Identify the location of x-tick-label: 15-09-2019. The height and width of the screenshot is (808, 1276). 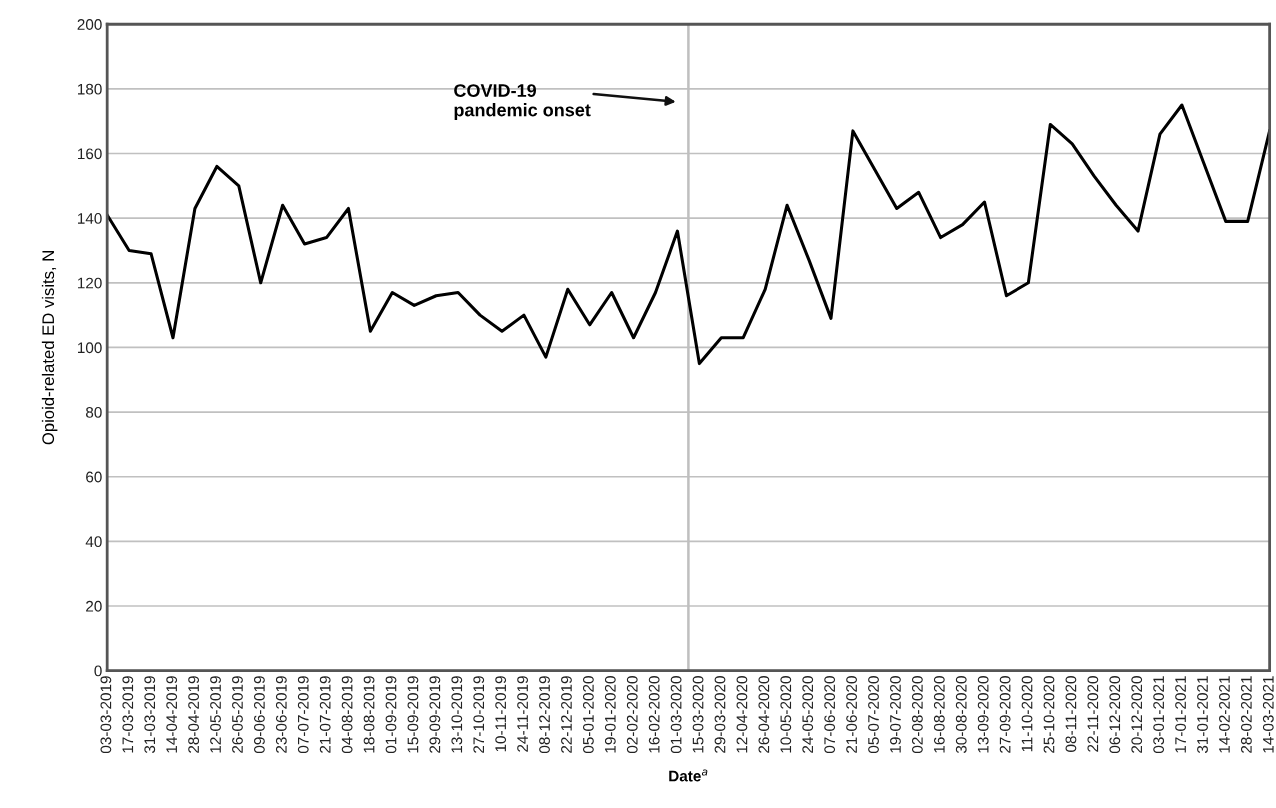
(413, 714).